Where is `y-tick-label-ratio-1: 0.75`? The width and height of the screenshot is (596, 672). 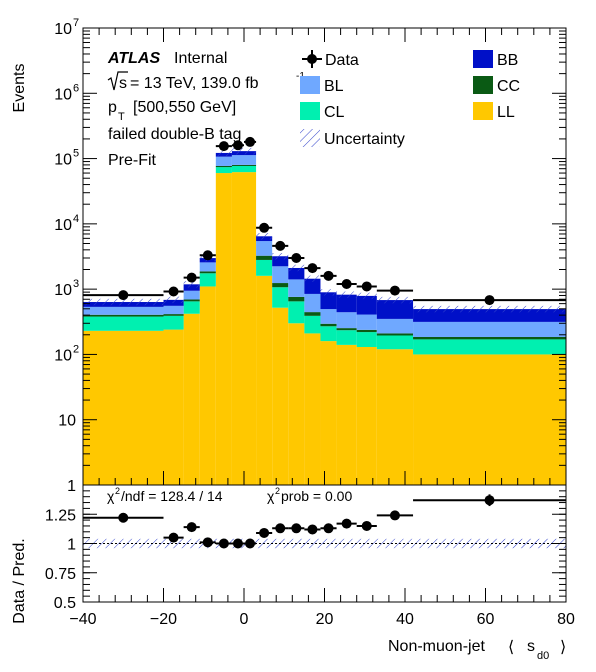 y-tick-label-ratio-1: 0.75 is located at coordinates (60, 574).